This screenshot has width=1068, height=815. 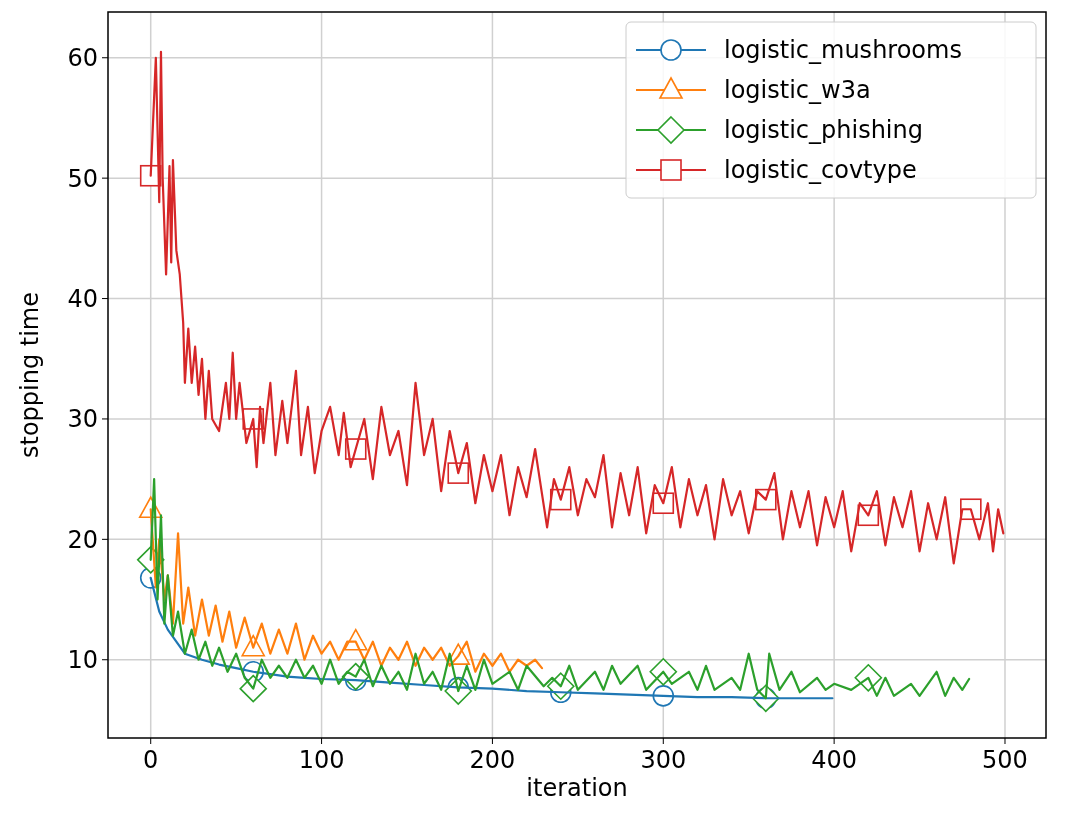 I want to click on x-axis-title: iteration, so click(x=577, y=788).